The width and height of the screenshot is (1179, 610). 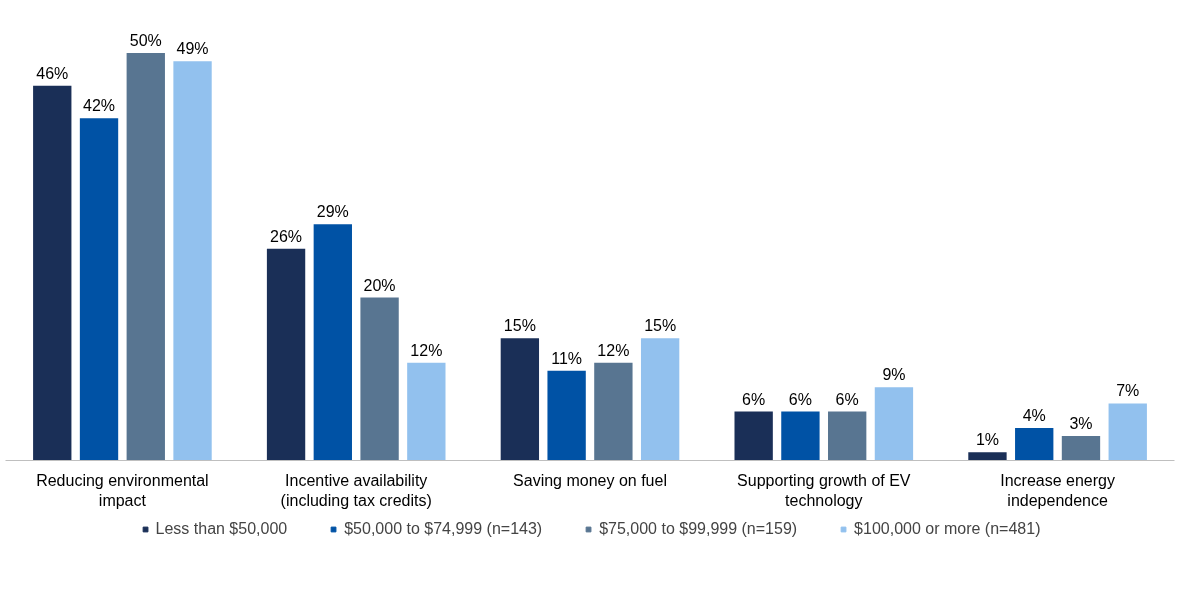 I want to click on data-label: 7%, so click(x=1128, y=391).